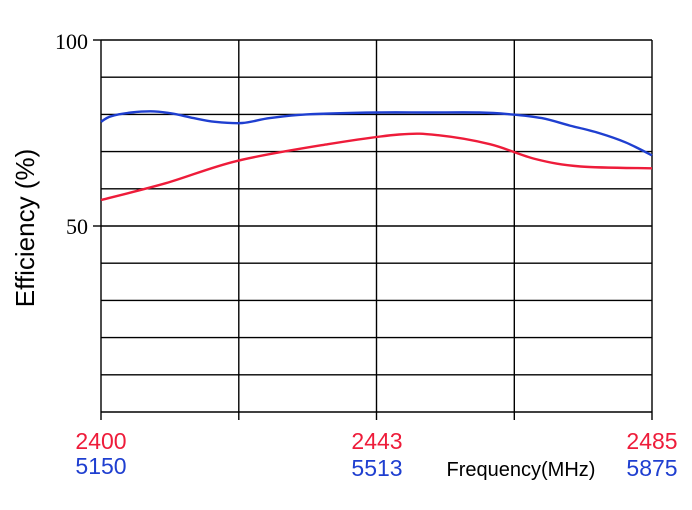 This screenshot has height=510, width=692. I want to click on x-tick-2400: 2400, so click(100, 441).